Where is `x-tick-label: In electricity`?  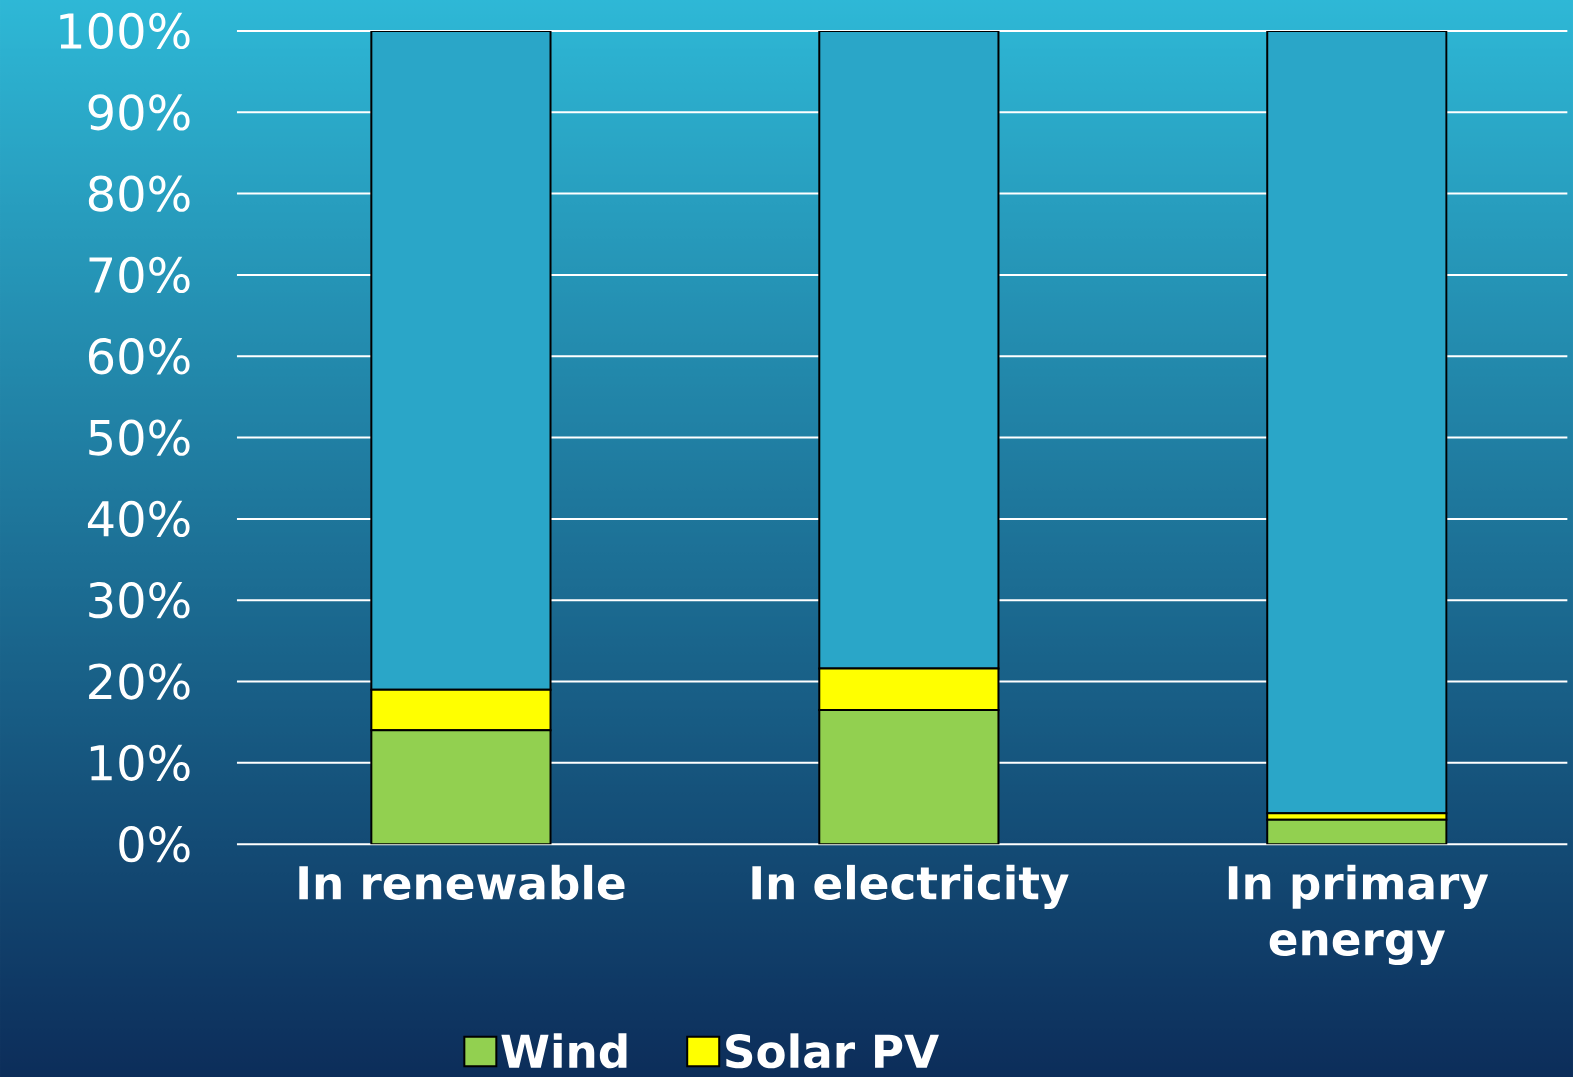
x-tick-label: In electricity is located at coordinates (910, 887).